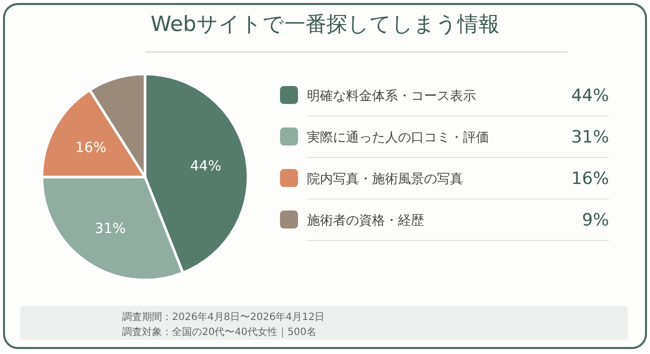  I want to click on legend-label: 施術者の資格・経歴, so click(365, 221).